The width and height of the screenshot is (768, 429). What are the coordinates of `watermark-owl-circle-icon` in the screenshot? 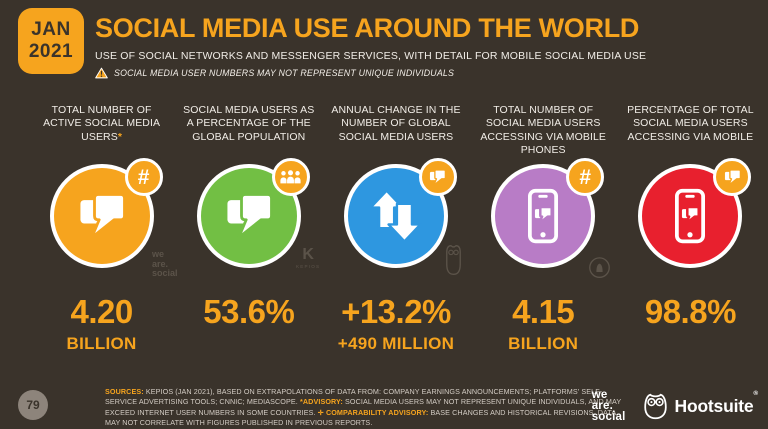 It's located at (599, 271).